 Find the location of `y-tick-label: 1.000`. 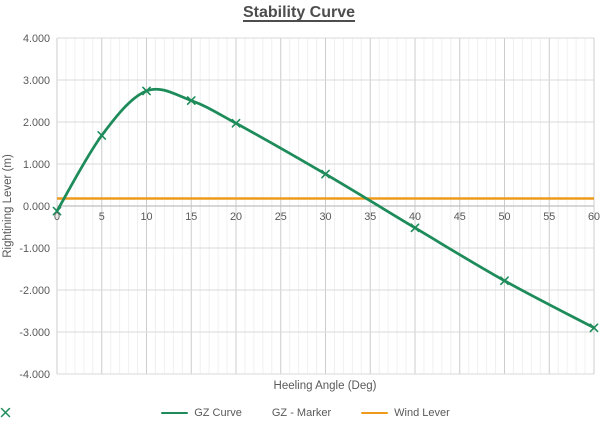

y-tick-label: 1.000 is located at coordinates (36, 165).